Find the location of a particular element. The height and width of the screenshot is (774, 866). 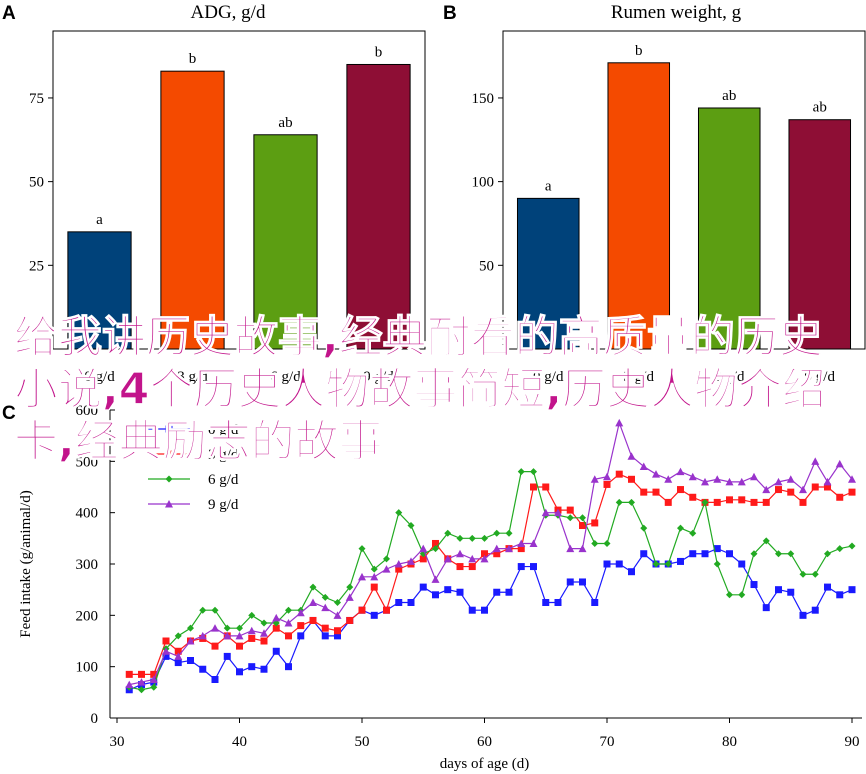

legend-label: 9 g/d is located at coordinates (223, 505).